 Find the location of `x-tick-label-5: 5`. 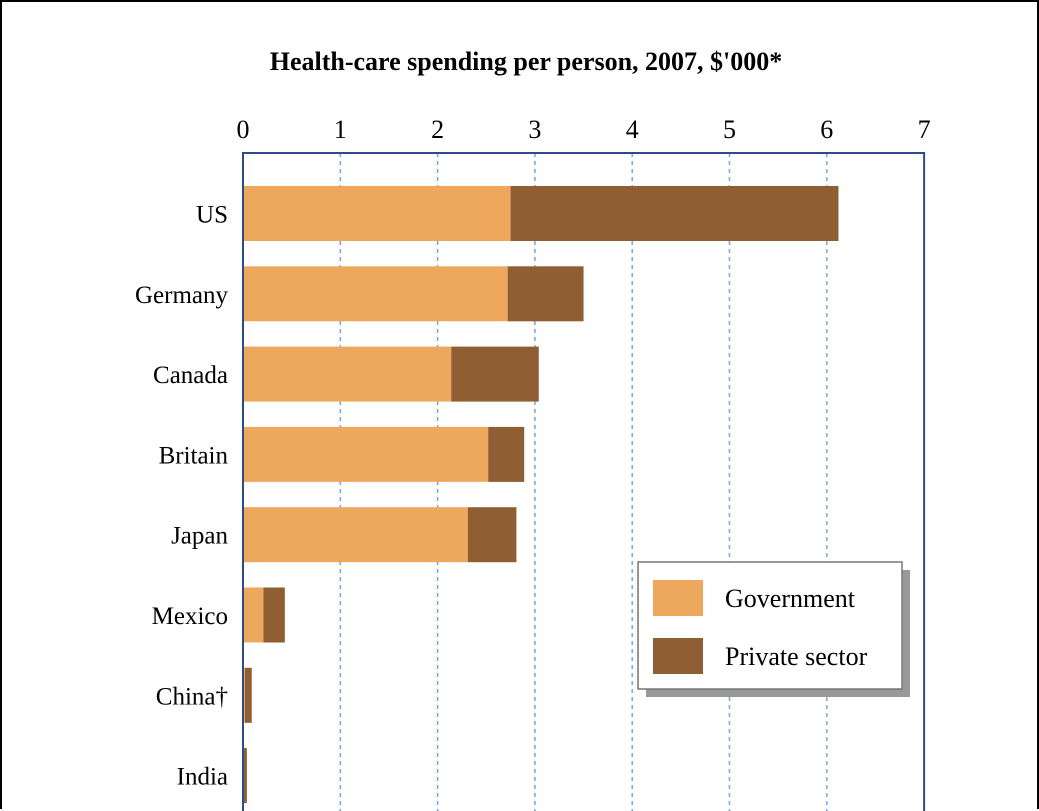

x-tick-label-5: 5 is located at coordinates (729, 129).